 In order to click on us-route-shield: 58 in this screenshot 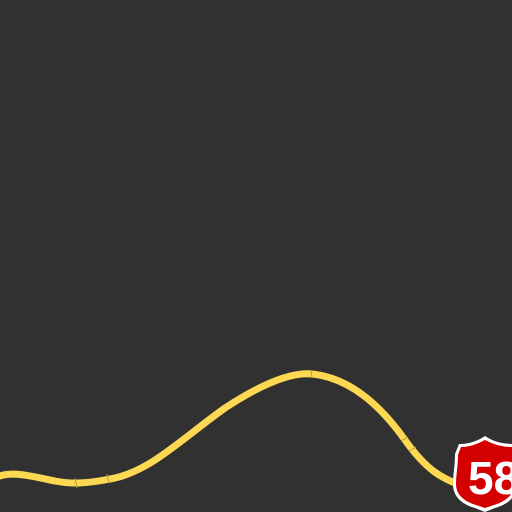, I will do `click(482, 474)`.